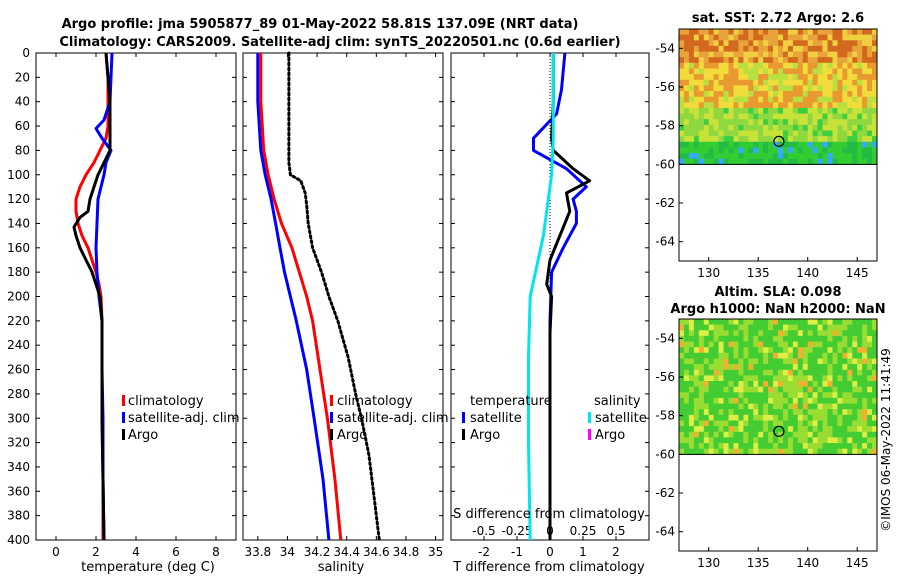 The width and height of the screenshot is (900, 584). What do you see at coordinates (22, 102) in the screenshot?
I see `depth-tick-label: 40` at bounding box center [22, 102].